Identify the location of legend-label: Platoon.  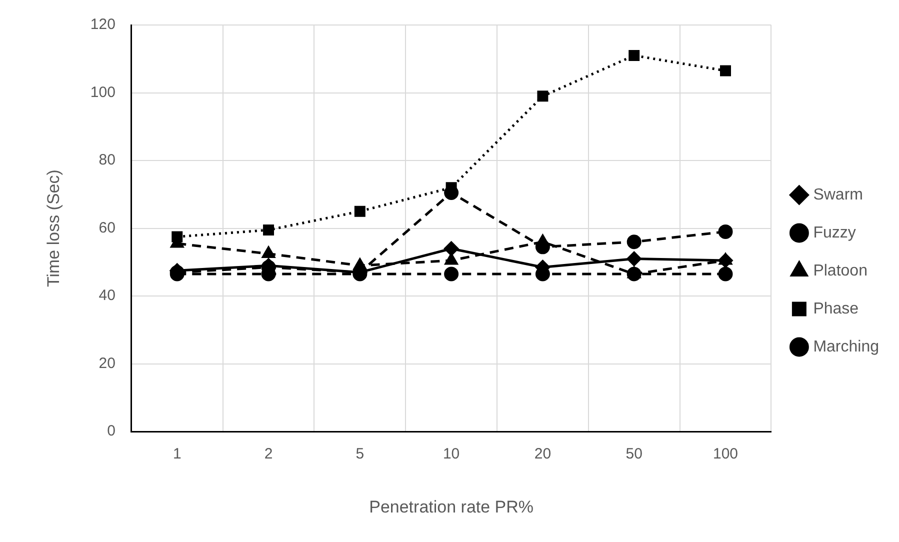
(840, 271).